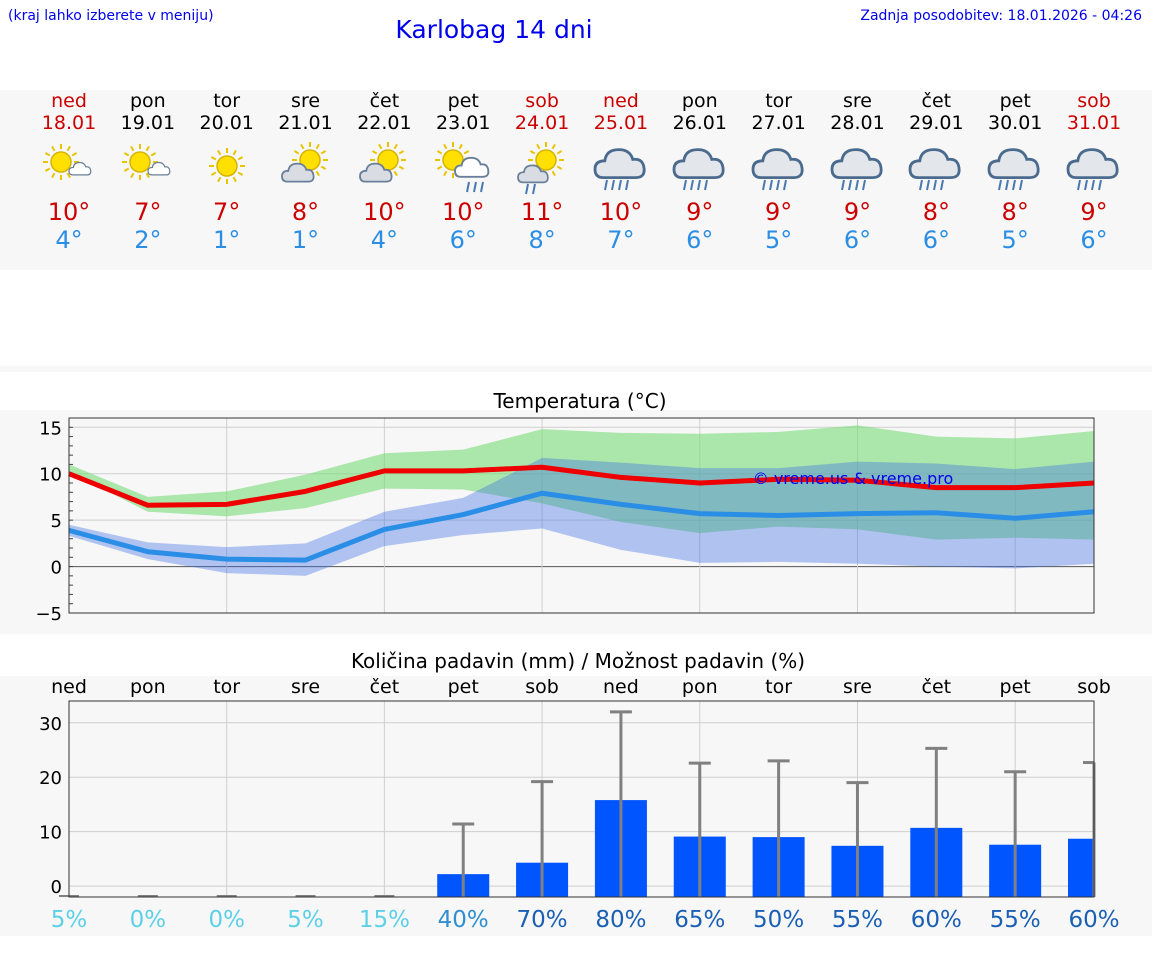 This screenshot has height=975, width=1152. I want to click on min-temperature-line, so click(581, 526).